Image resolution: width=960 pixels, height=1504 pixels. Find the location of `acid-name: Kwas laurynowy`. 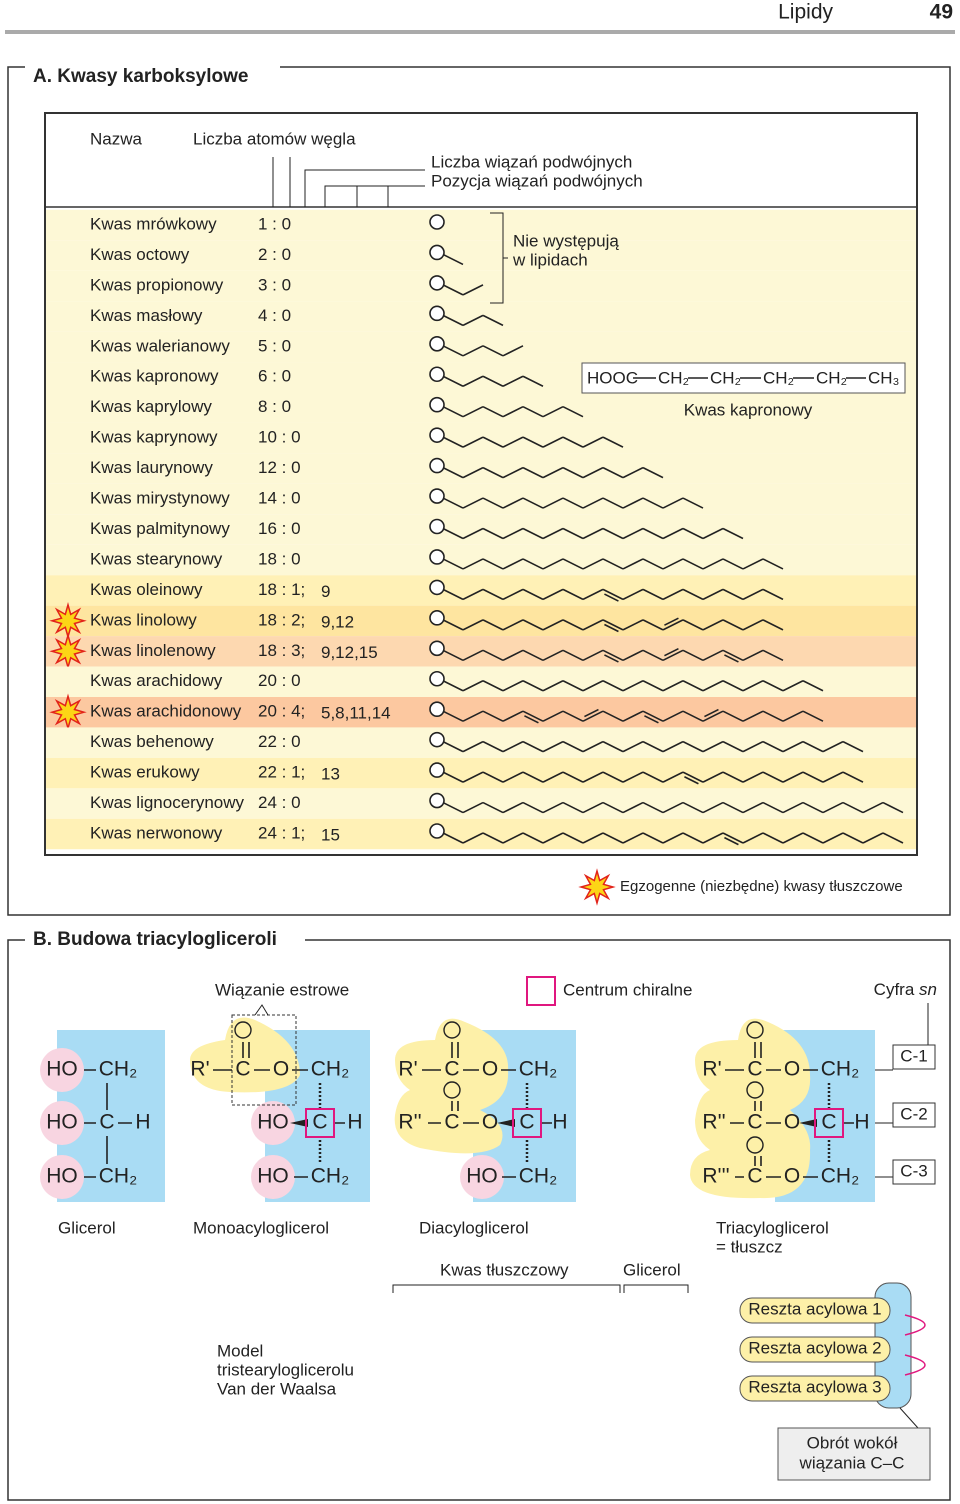

acid-name: Kwas laurynowy is located at coordinates (151, 467).